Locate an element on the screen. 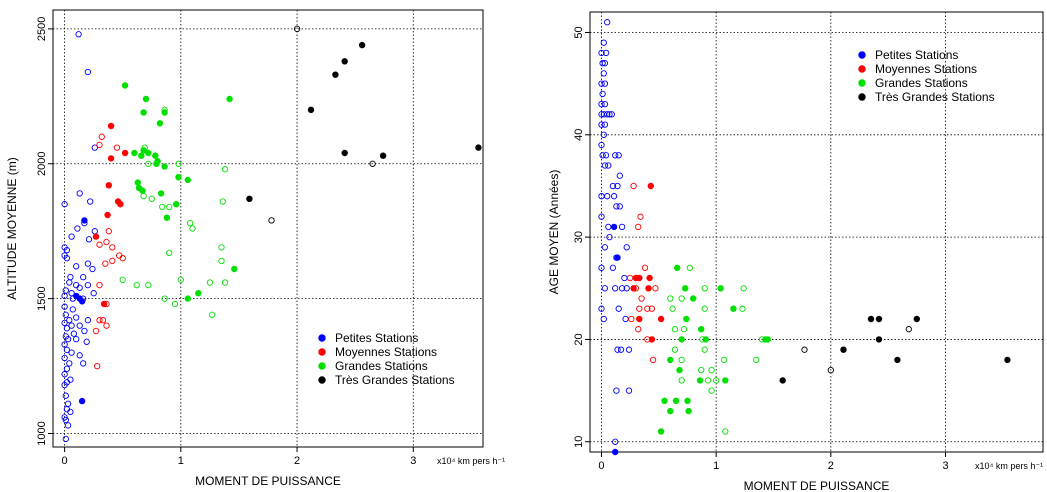 This screenshot has width=1047, height=492. altitude-point-tres-grandes-stations-open is located at coordinates (271, 220).